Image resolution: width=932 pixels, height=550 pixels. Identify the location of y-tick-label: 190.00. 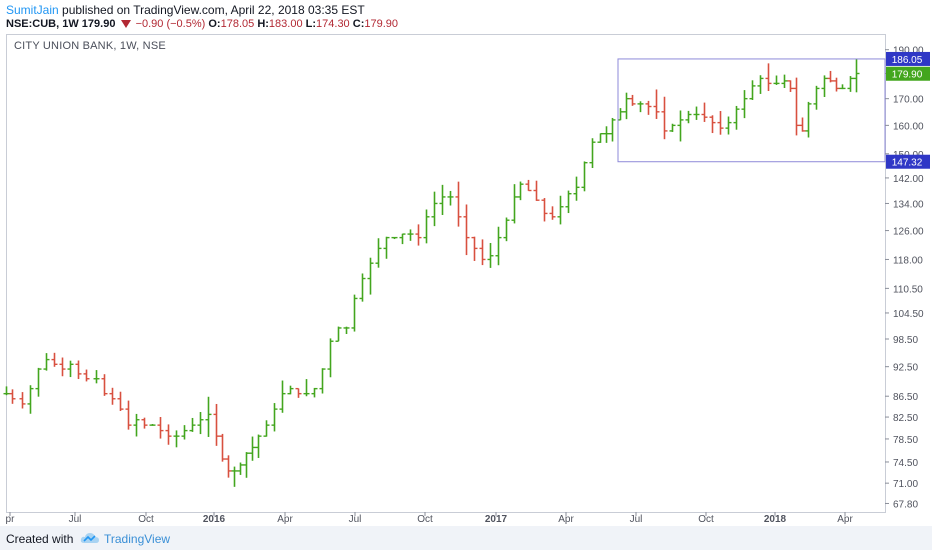
(908, 51).